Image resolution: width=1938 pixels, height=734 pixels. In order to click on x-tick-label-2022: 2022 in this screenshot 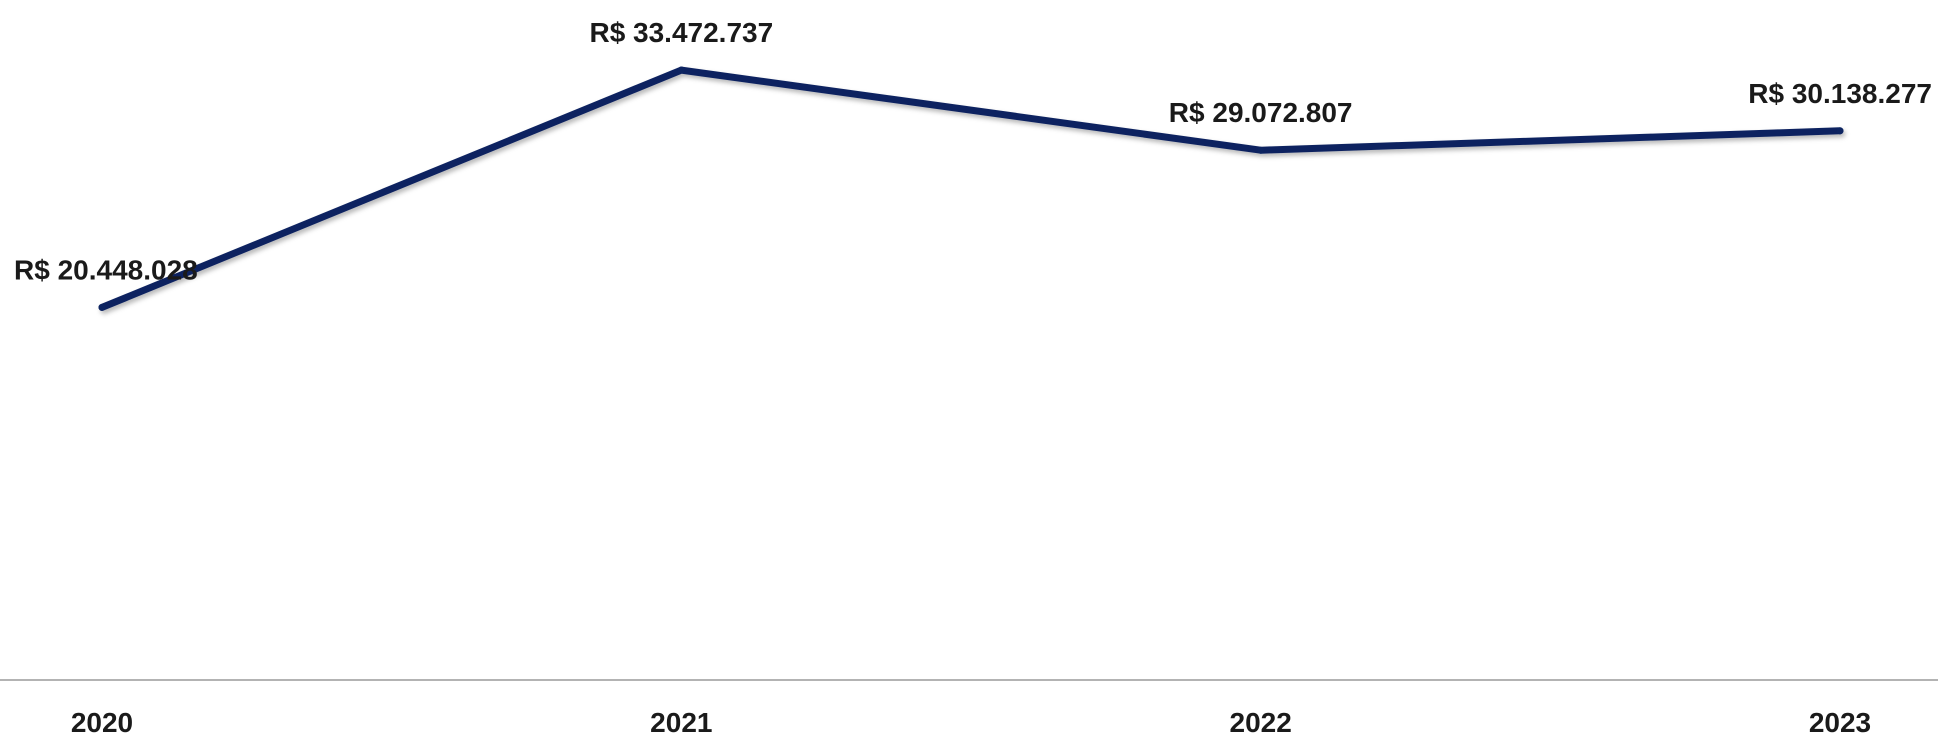, I will do `click(1261, 720)`.